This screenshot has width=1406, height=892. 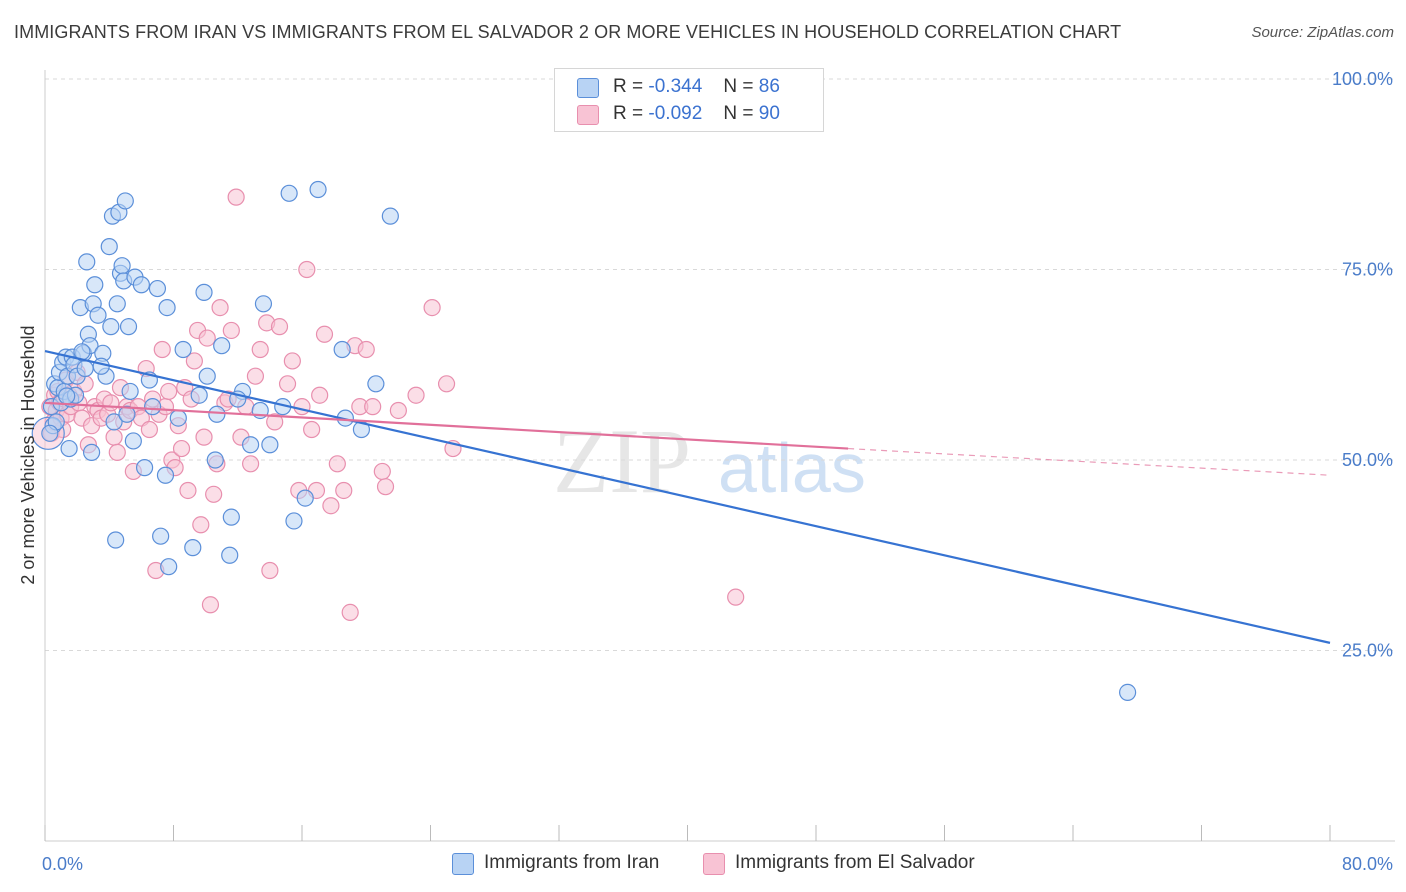 What do you see at coordinates (855, 862) in the screenshot?
I see `bottom-legend-label-el-salvador: Immigrants from El Salvador` at bounding box center [855, 862].